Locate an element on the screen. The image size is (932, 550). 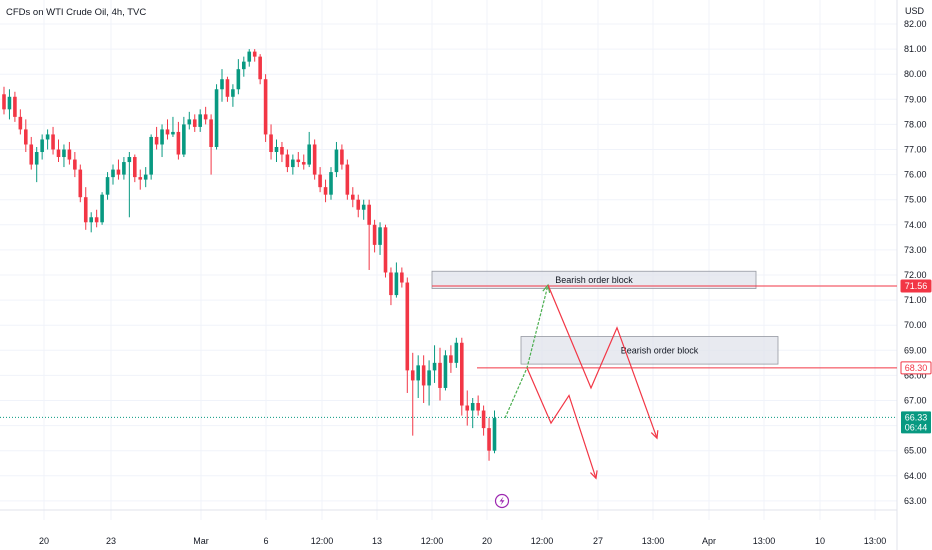
currency-label: USD is located at coordinates (915, 11).